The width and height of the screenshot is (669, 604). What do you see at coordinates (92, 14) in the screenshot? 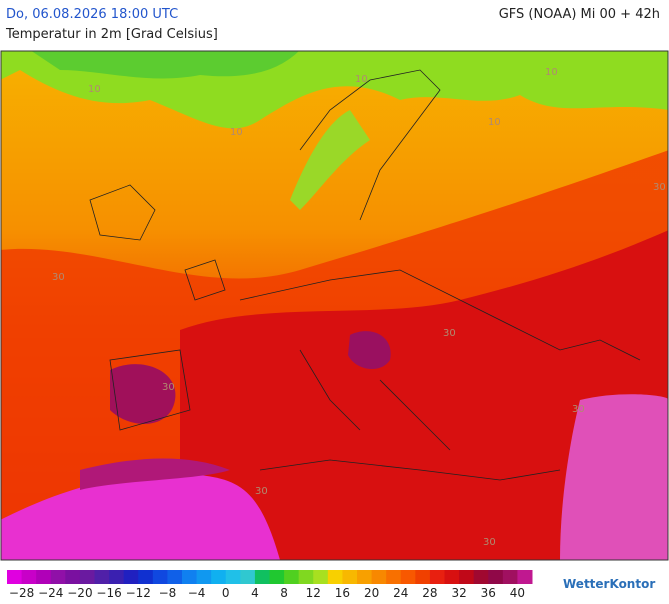
I see `datetime: Do, 06.08.2026 18:00 UTC` at bounding box center [92, 14].